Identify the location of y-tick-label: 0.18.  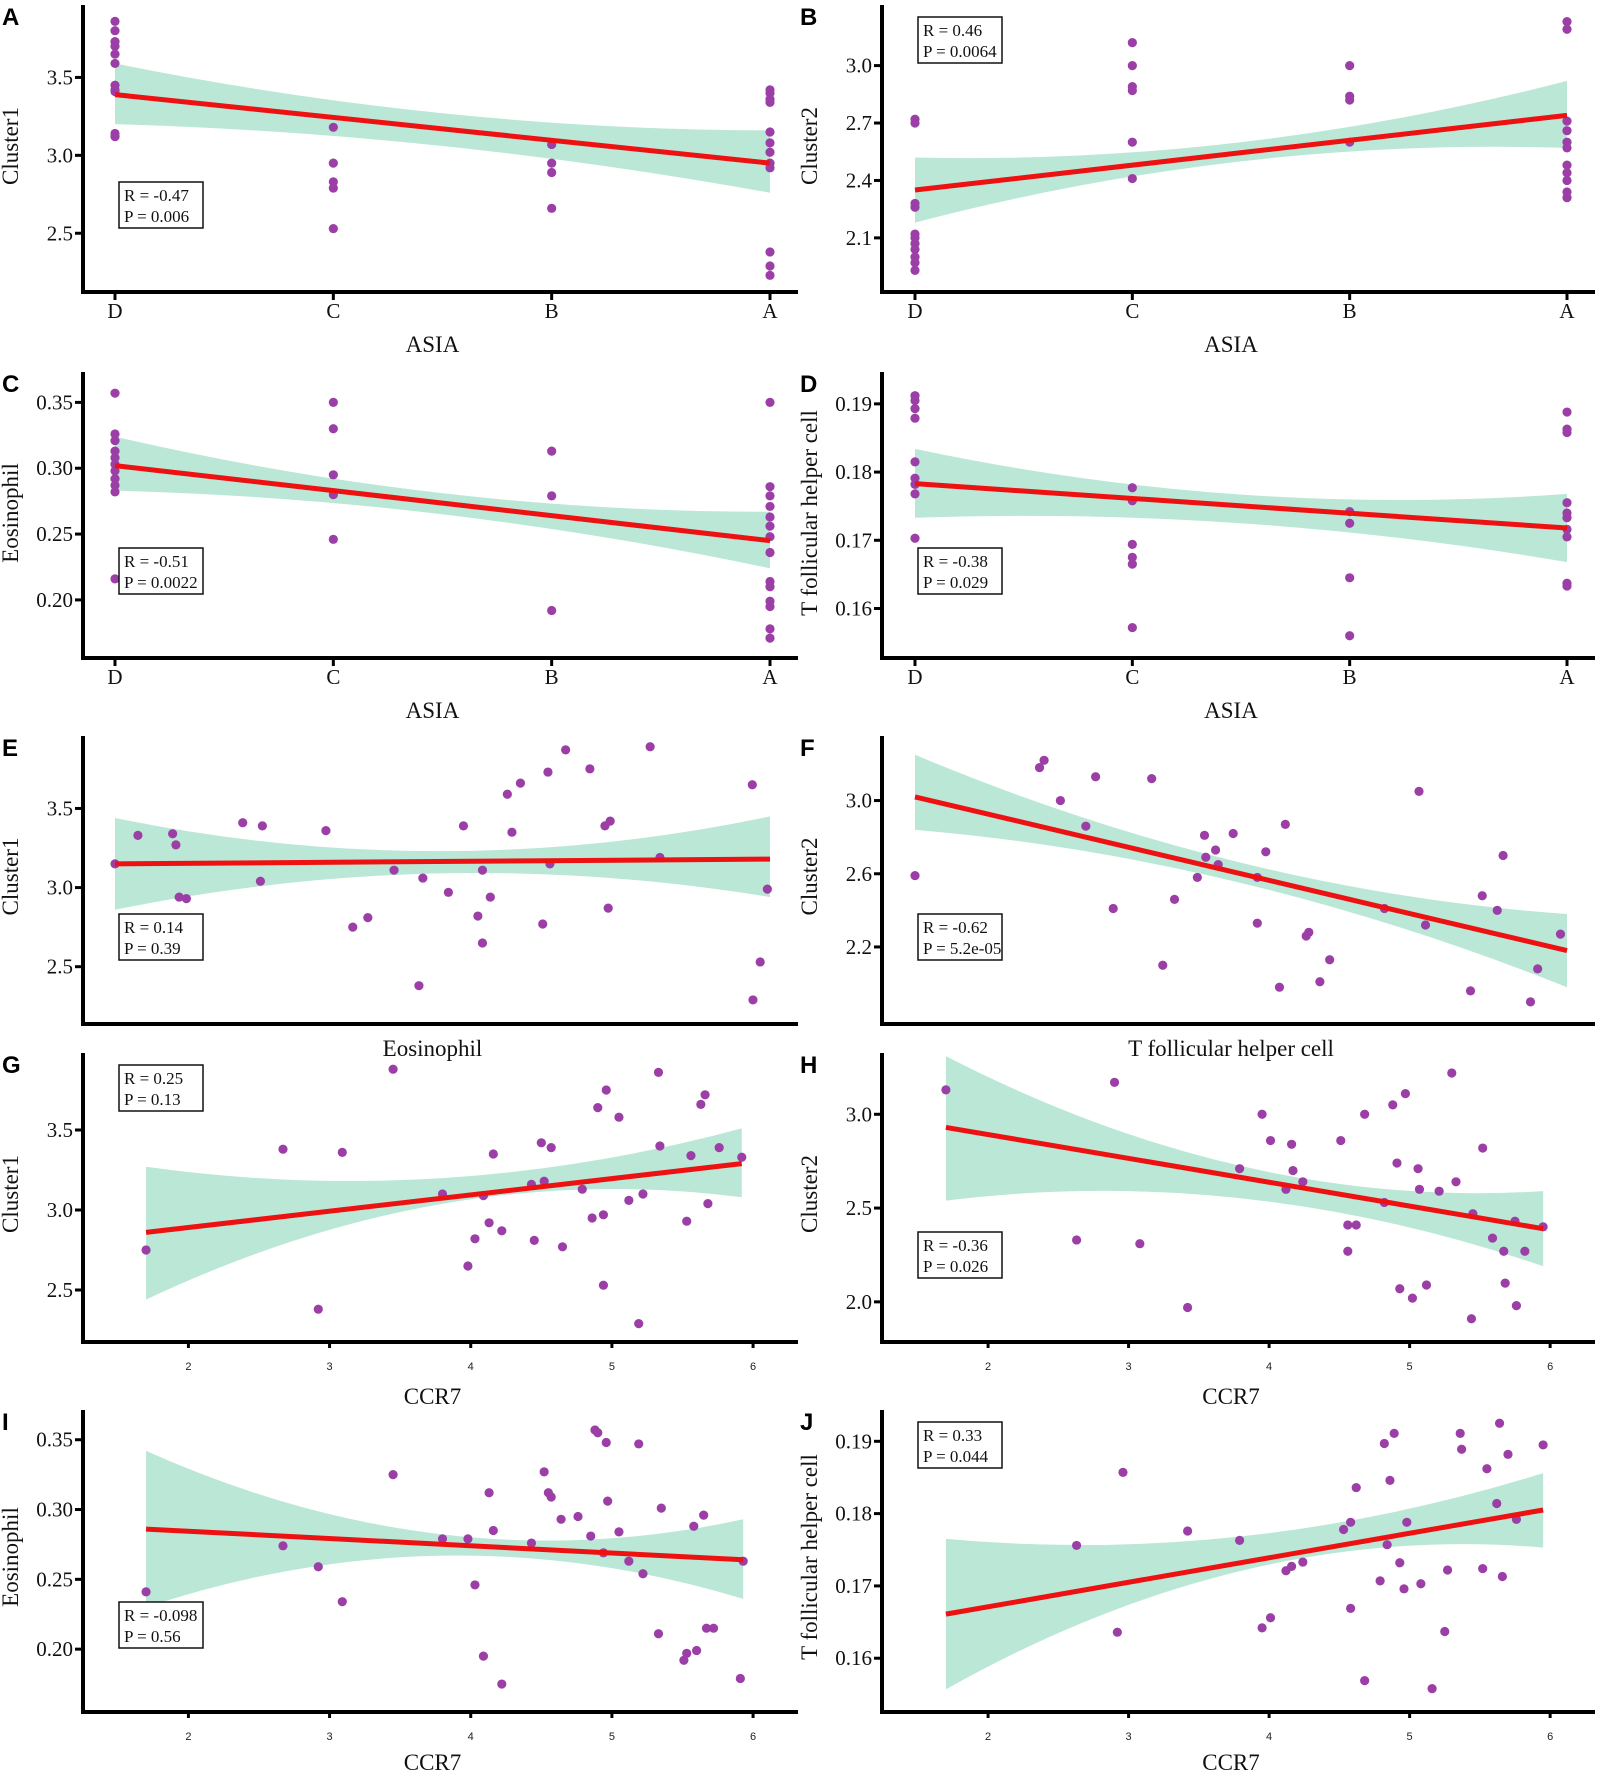
(853, 1514).